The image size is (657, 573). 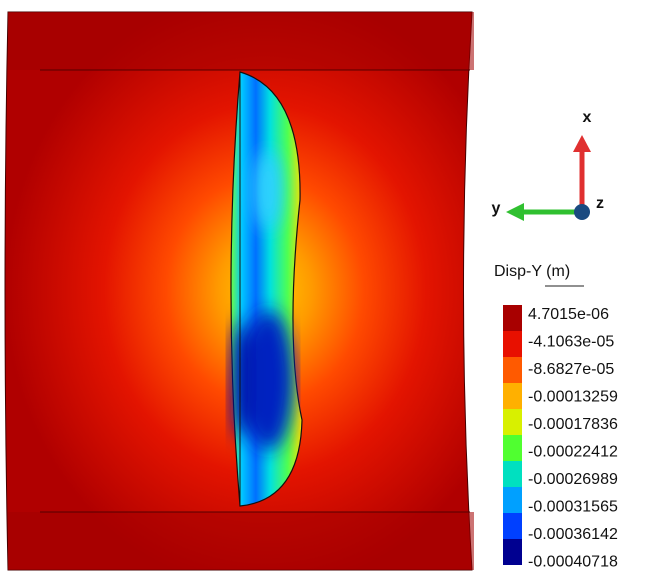 What do you see at coordinates (548, 165) in the screenshot?
I see `axis-triad: x y z` at bounding box center [548, 165].